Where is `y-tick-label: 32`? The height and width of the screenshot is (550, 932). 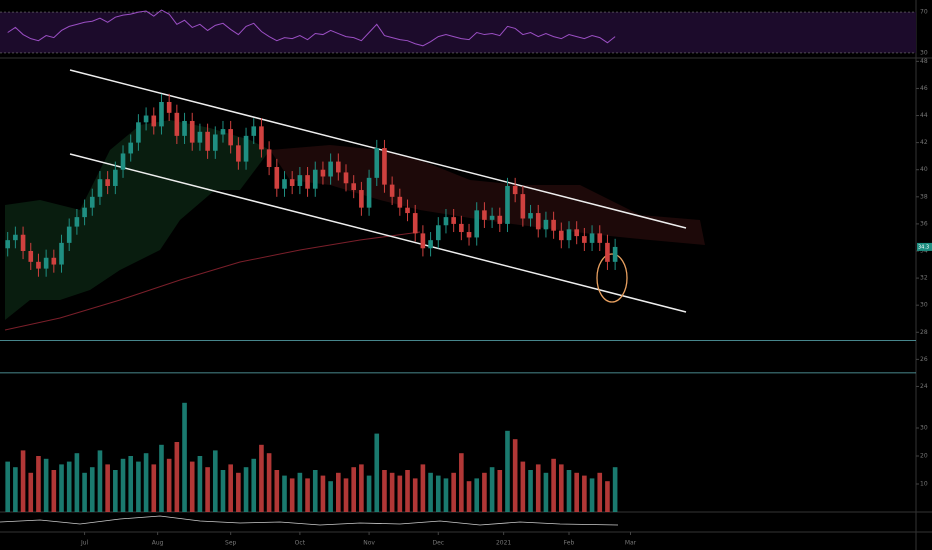
y-tick-label: 32 is located at coordinates (924, 278).